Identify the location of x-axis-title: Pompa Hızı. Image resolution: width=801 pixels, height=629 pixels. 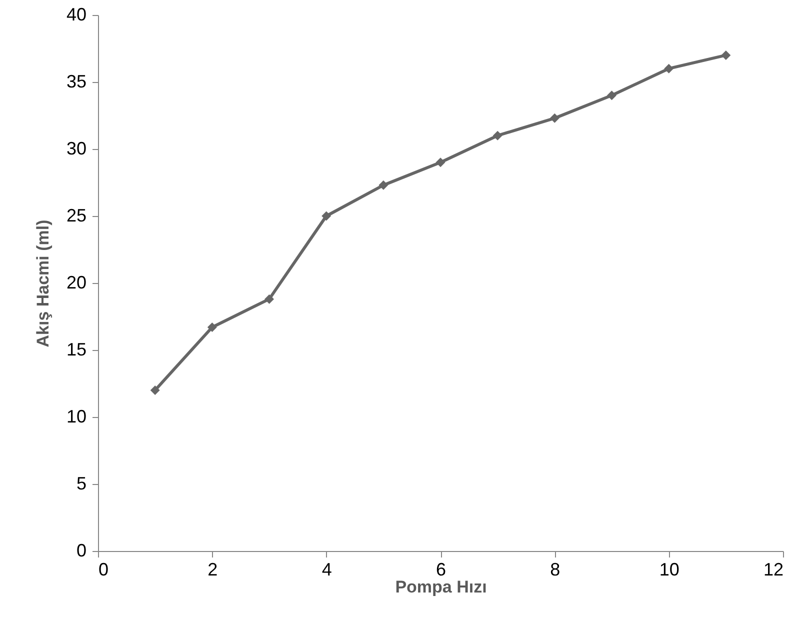
(441, 587).